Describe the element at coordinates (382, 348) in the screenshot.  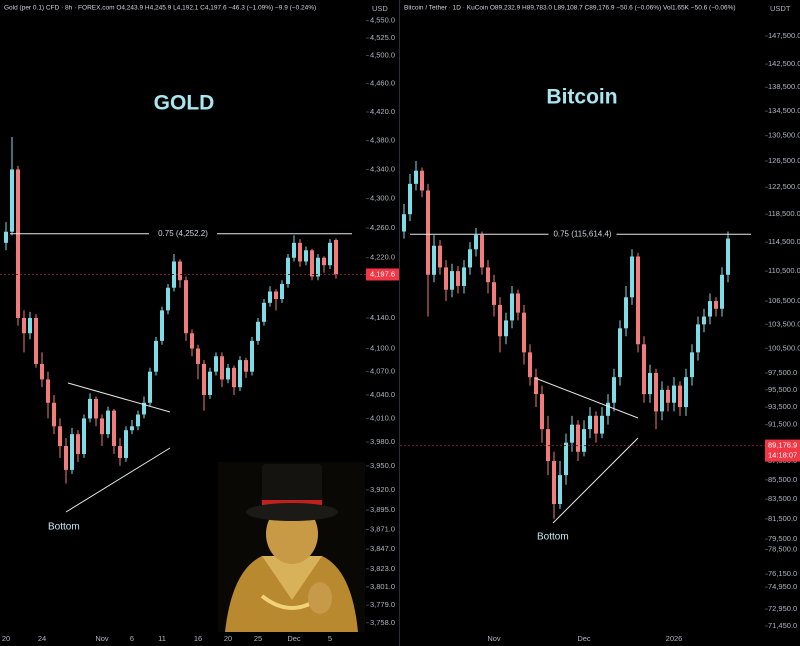
I see `y-tick-label: 4,100.0` at that location.